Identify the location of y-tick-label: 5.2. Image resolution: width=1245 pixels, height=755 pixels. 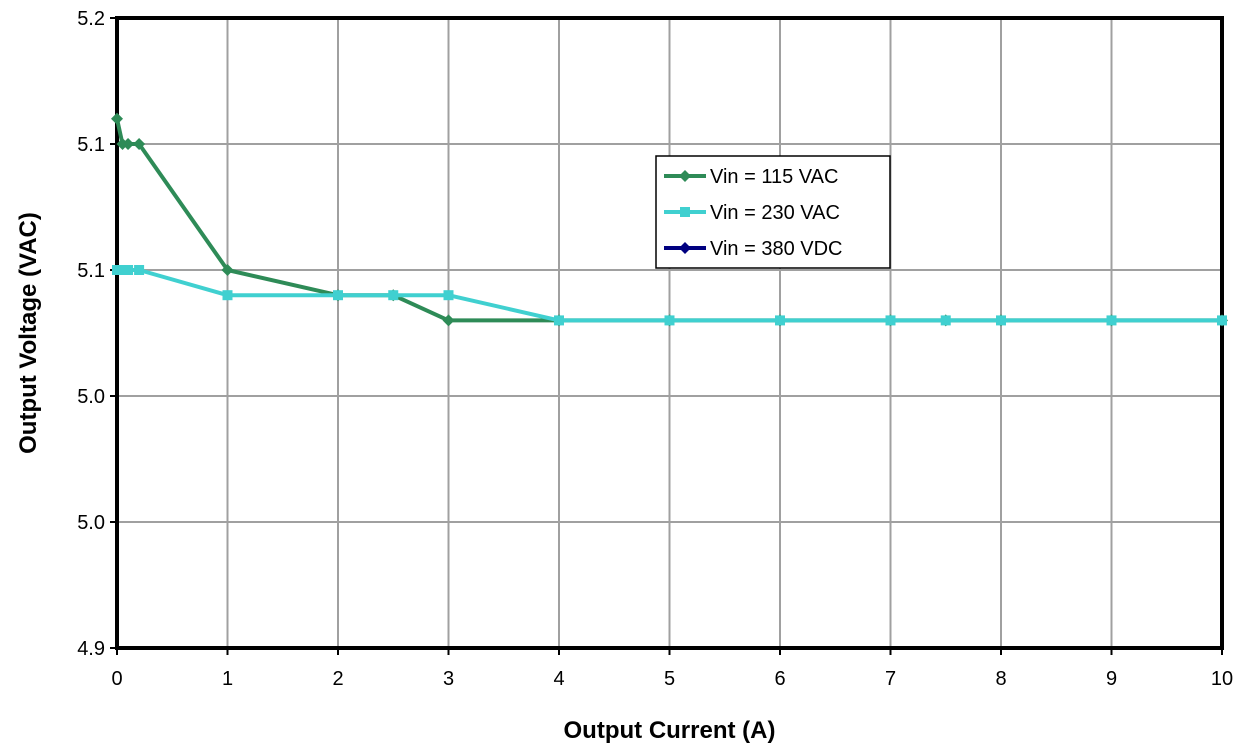
(91, 19).